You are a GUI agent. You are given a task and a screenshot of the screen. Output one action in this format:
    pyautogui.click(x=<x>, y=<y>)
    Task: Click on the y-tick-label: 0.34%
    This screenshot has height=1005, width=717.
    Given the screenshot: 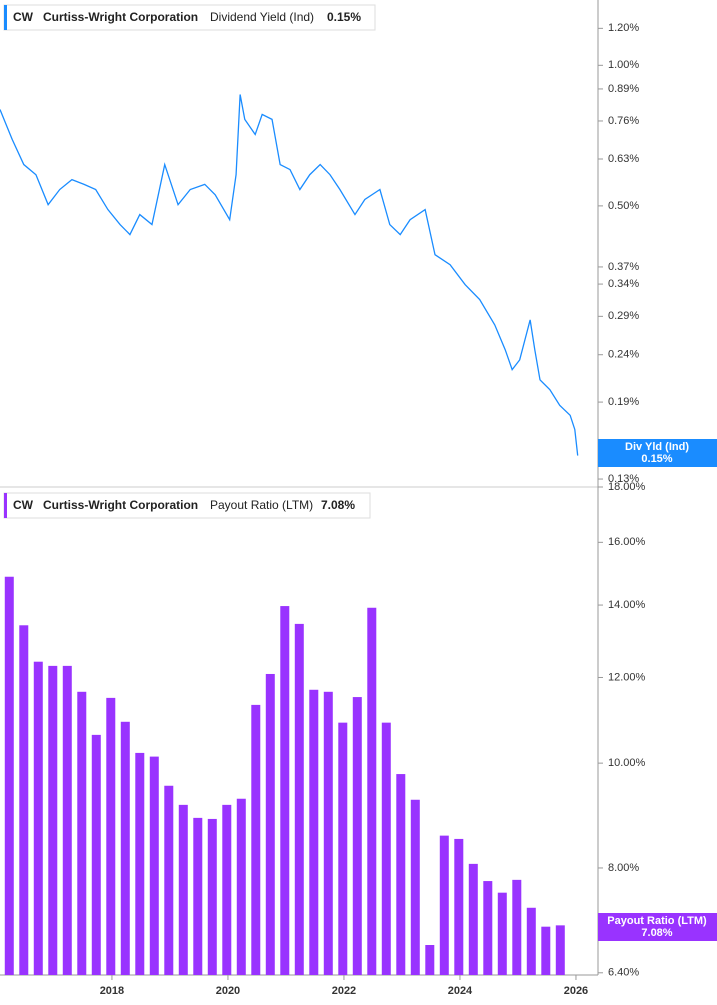 What is the action you would take?
    pyautogui.click(x=623, y=284)
    